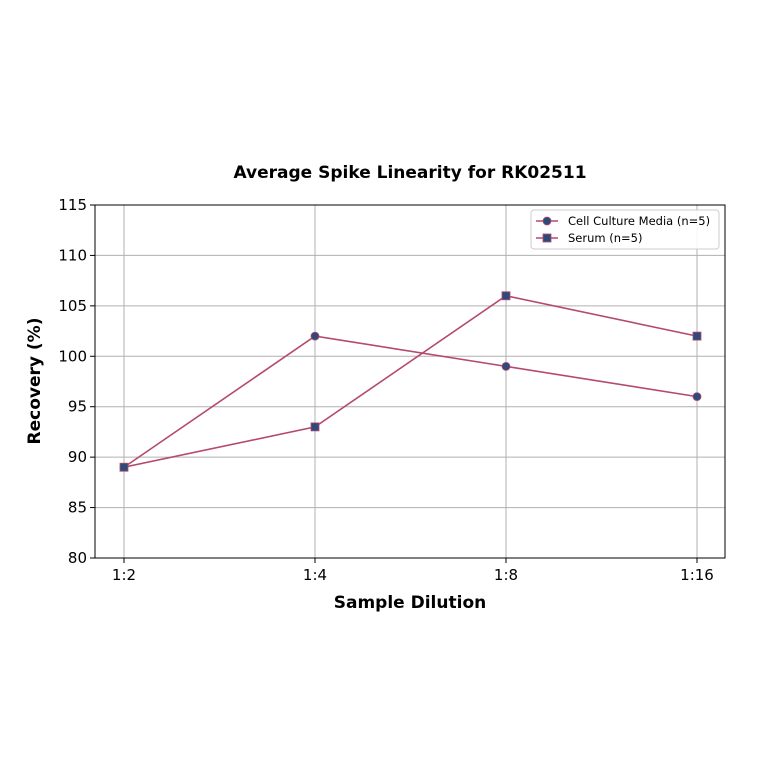  What do you see at coordinates (77, 407) in the screenshot?
I see `y-tick-label: 95` at bounding box center [77, 407].